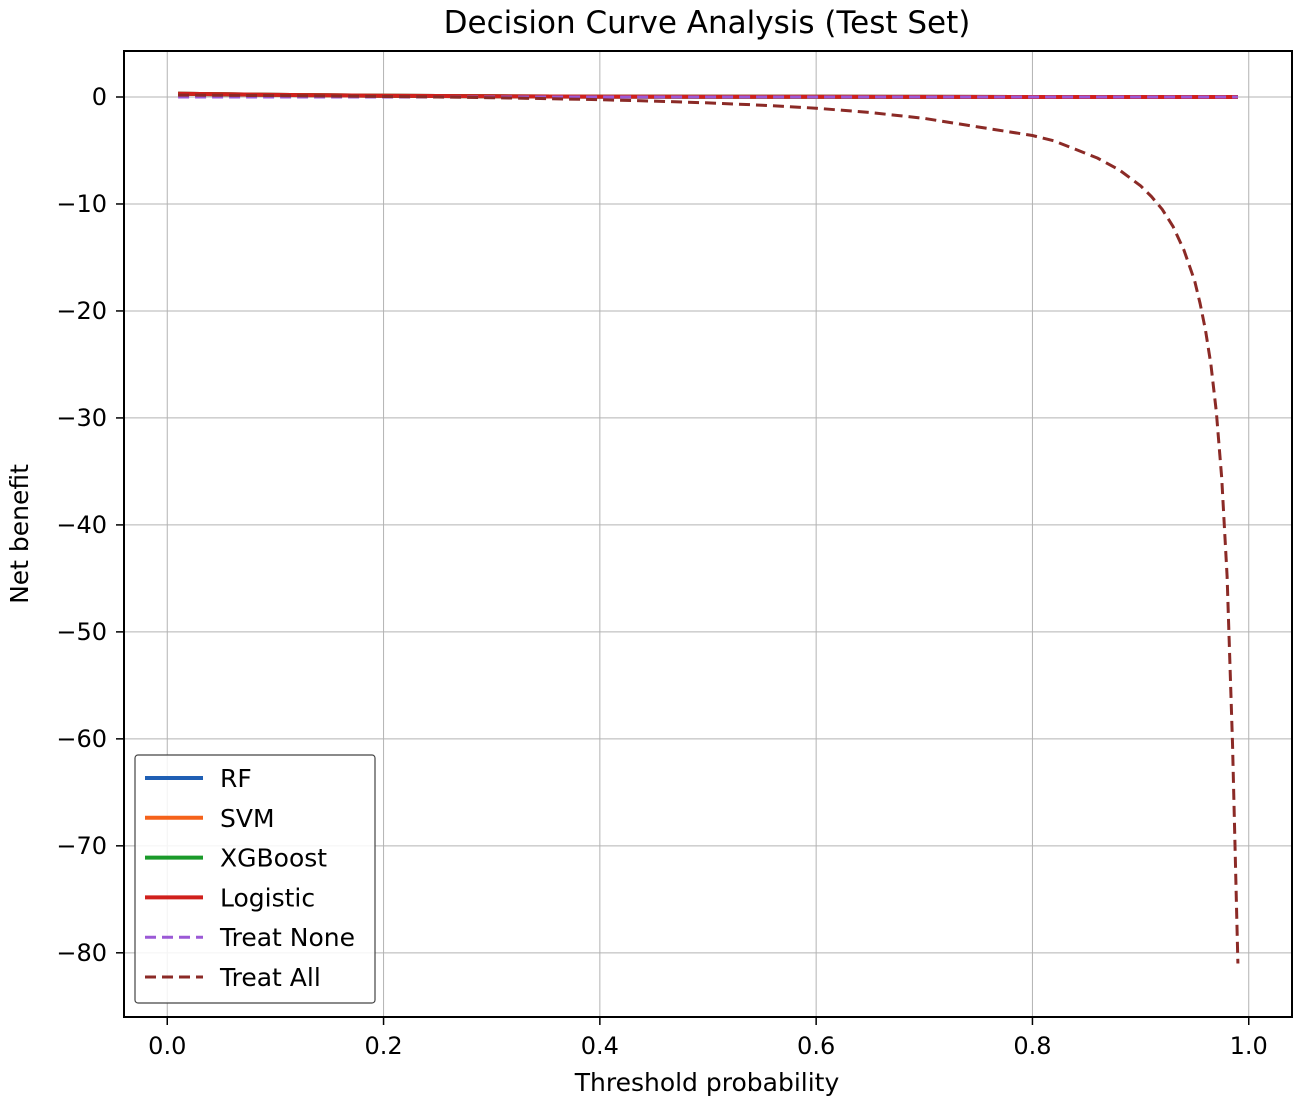 Image resolution: width=1299 pixels, height=1108 pixels. Describe the element at coordinates (267, 897) in the screenshot. I see `legend-label: Logistic` at that location.